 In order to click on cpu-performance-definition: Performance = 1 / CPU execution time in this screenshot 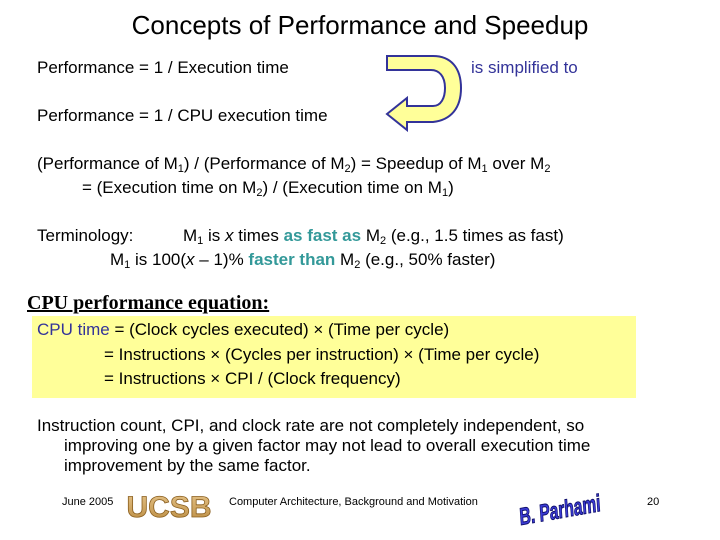, I will do `click(182, 115)`.